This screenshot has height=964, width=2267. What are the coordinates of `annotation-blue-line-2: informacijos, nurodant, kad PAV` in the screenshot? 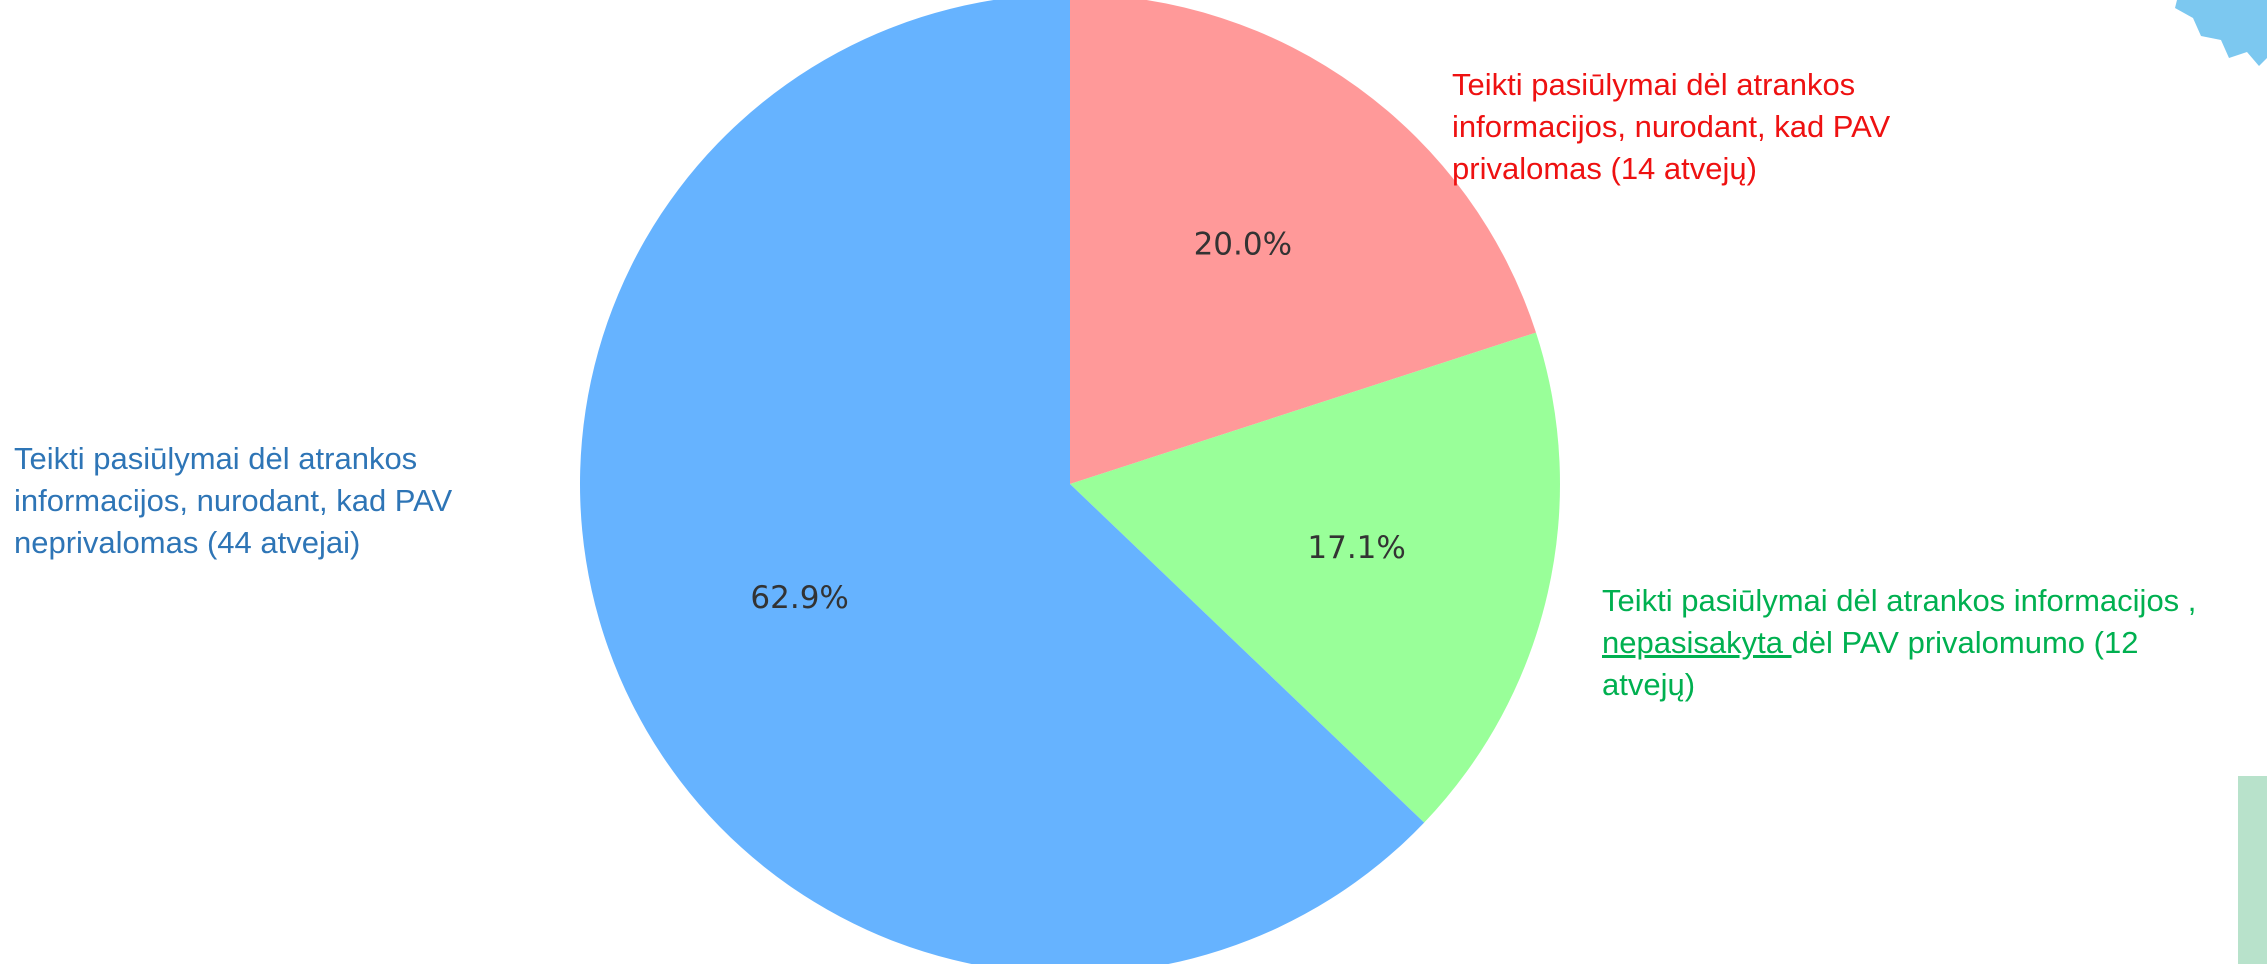 It's located at (233, 500).